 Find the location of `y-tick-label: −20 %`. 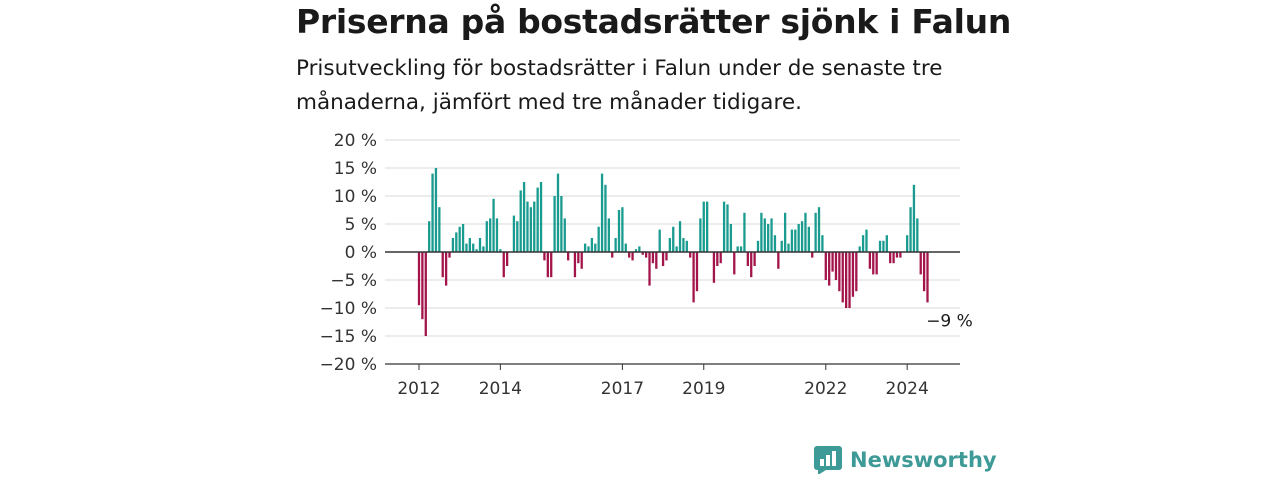

y-tick-label: −20 % is located at coordinates (348, 365).